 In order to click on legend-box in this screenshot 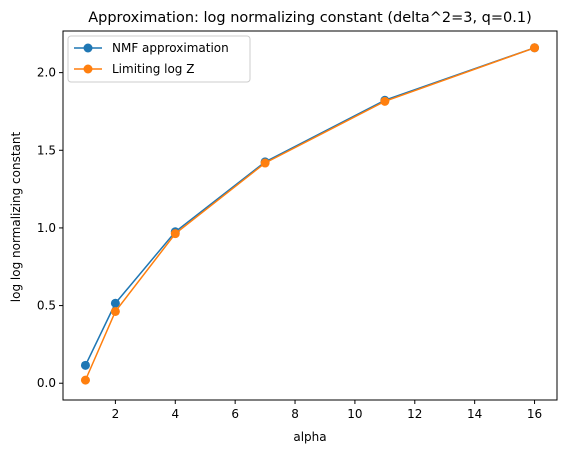, I will do `click(159, 59)`.